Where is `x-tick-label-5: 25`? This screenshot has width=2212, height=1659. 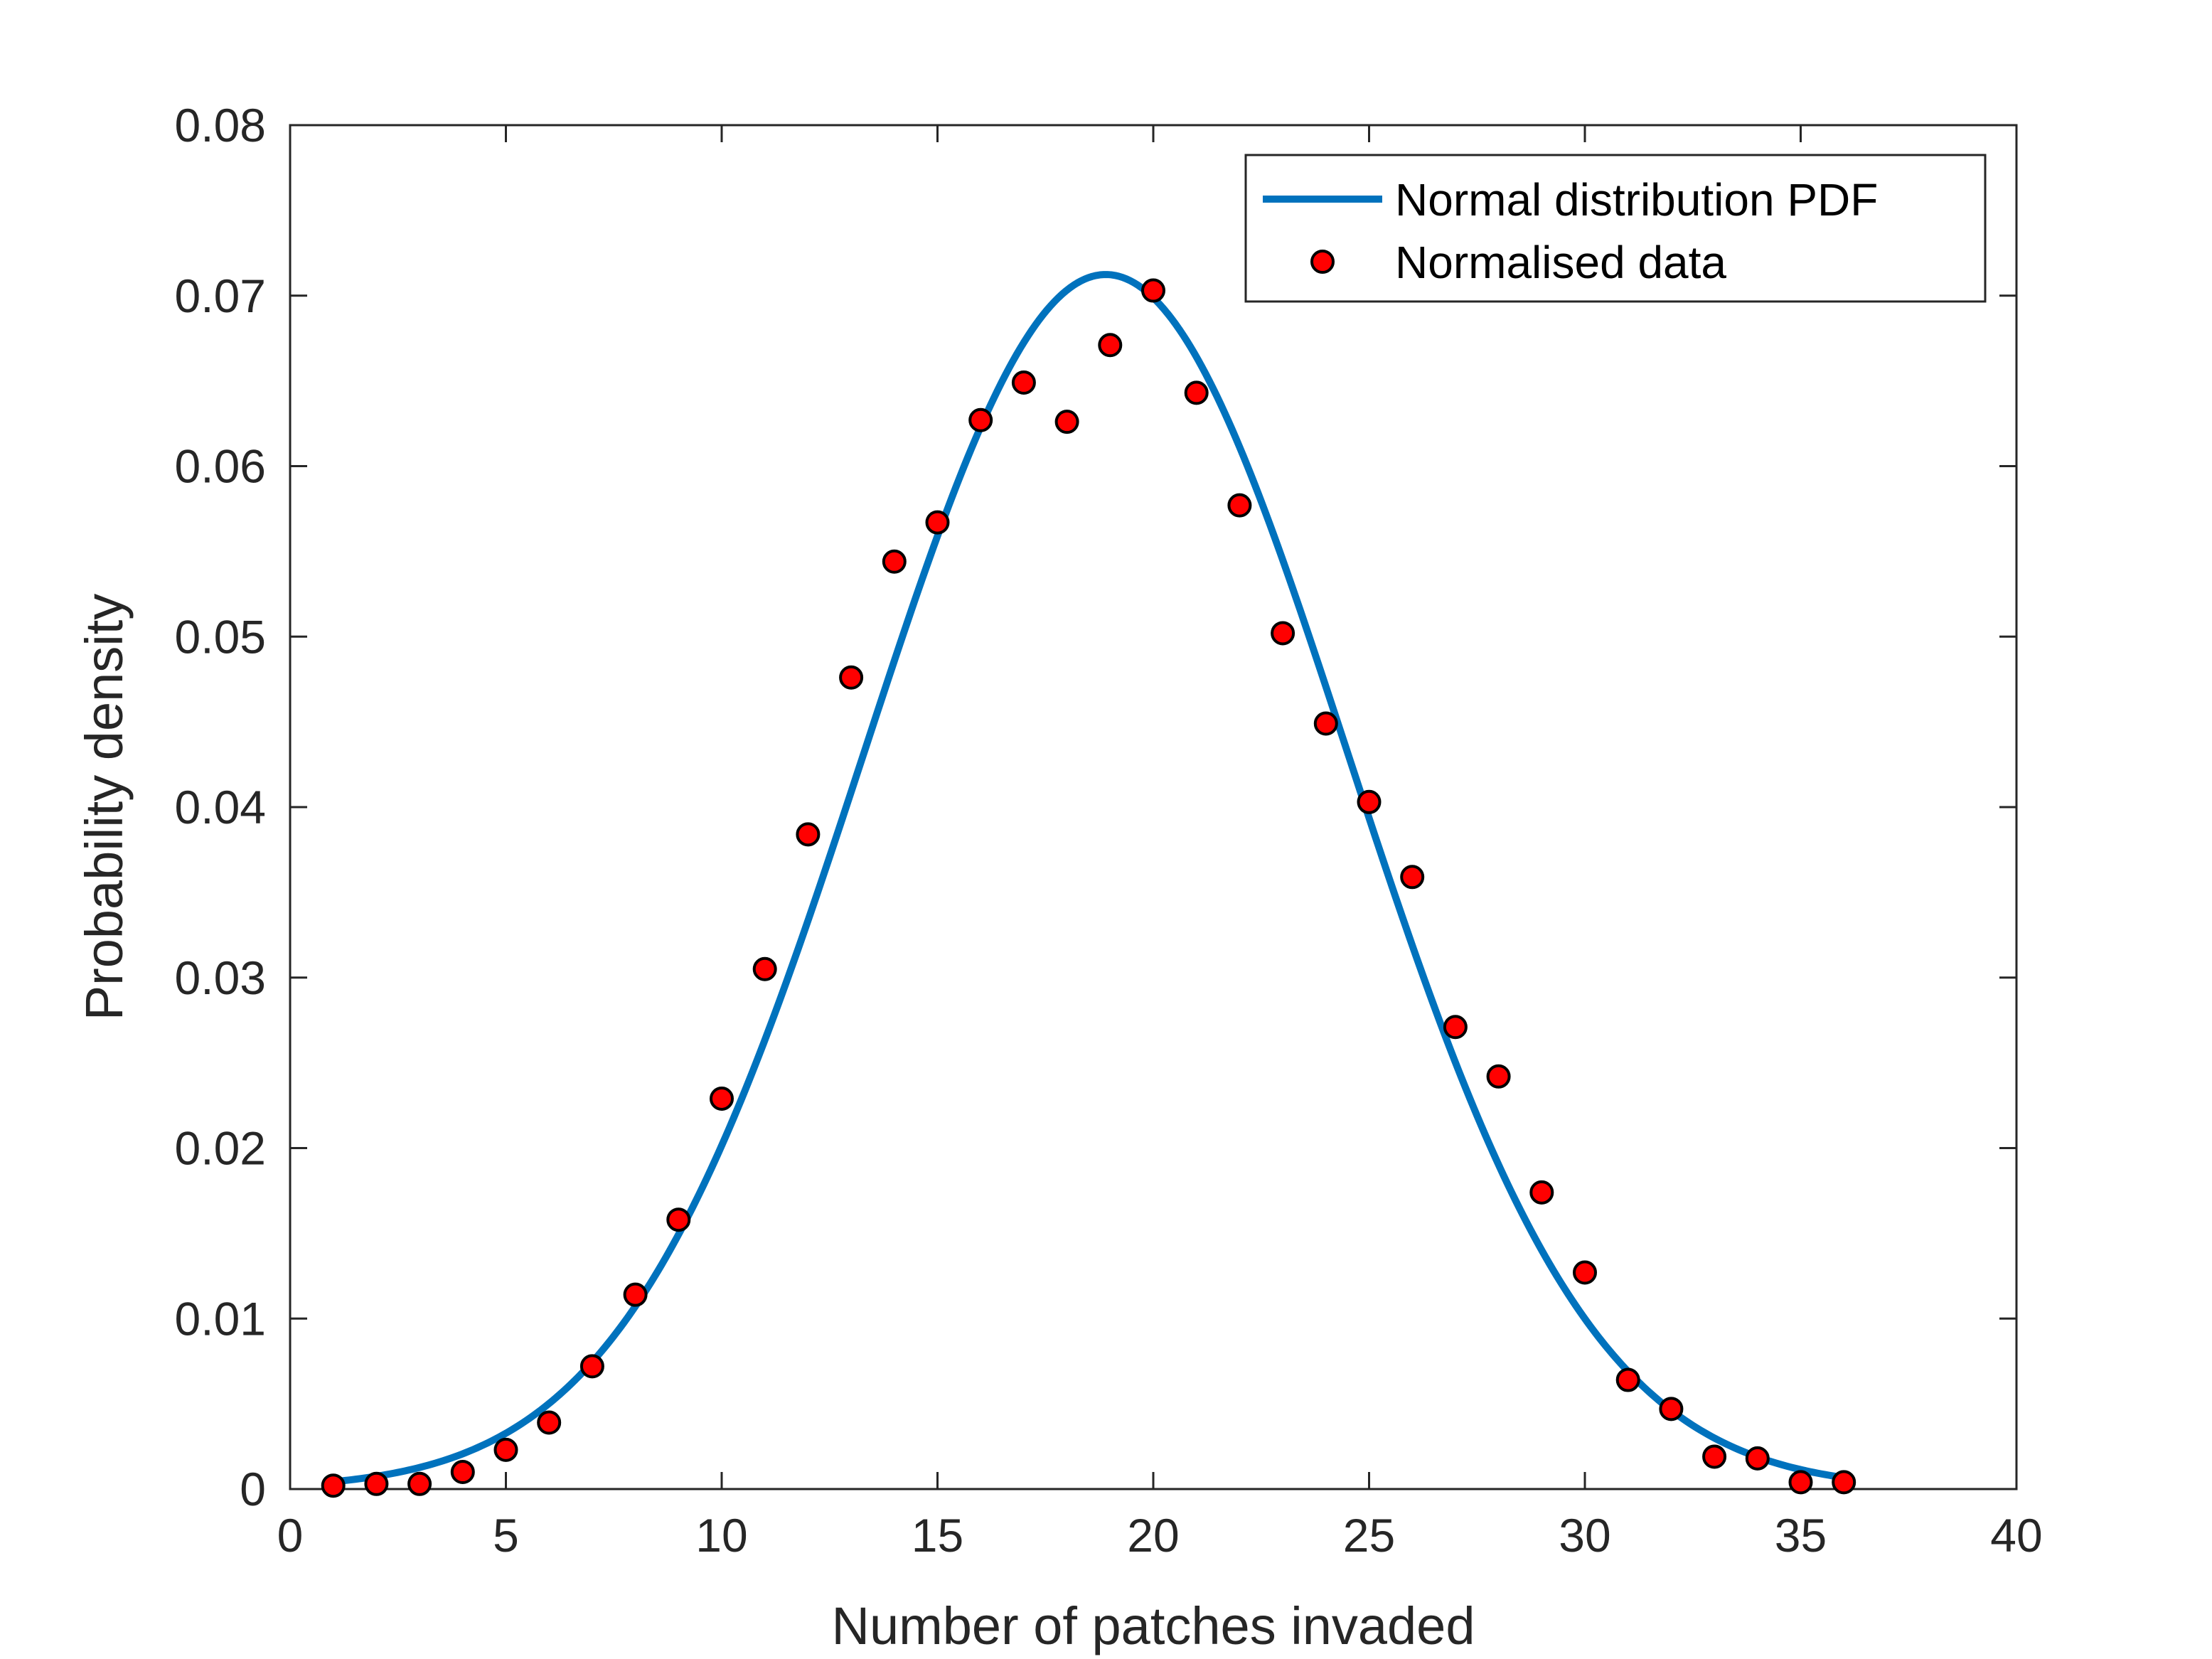
x-tick-label-5: 25 is located at coordinates (1369, 1535).